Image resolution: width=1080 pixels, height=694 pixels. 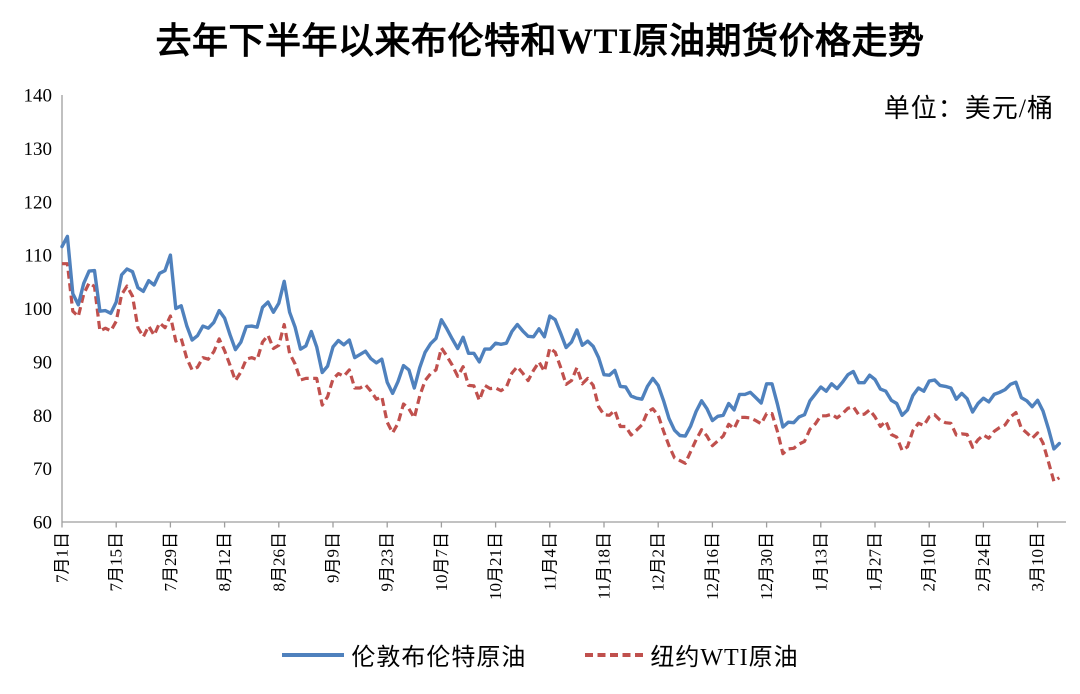 I want to click on legend-item-wti: 纽约WTI原油, so click(x=691, y=654).